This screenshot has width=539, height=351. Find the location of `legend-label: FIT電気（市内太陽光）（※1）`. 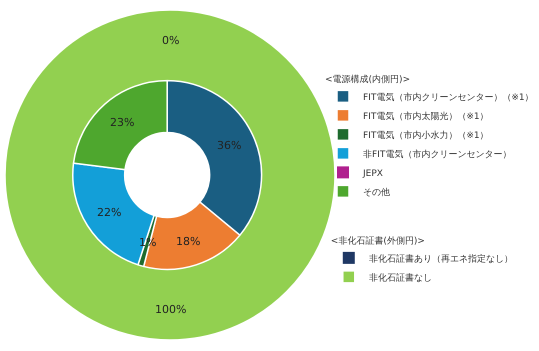

legend-label: FIT電気（市内太陽光）（※1） is located at coordinates (426, 116).